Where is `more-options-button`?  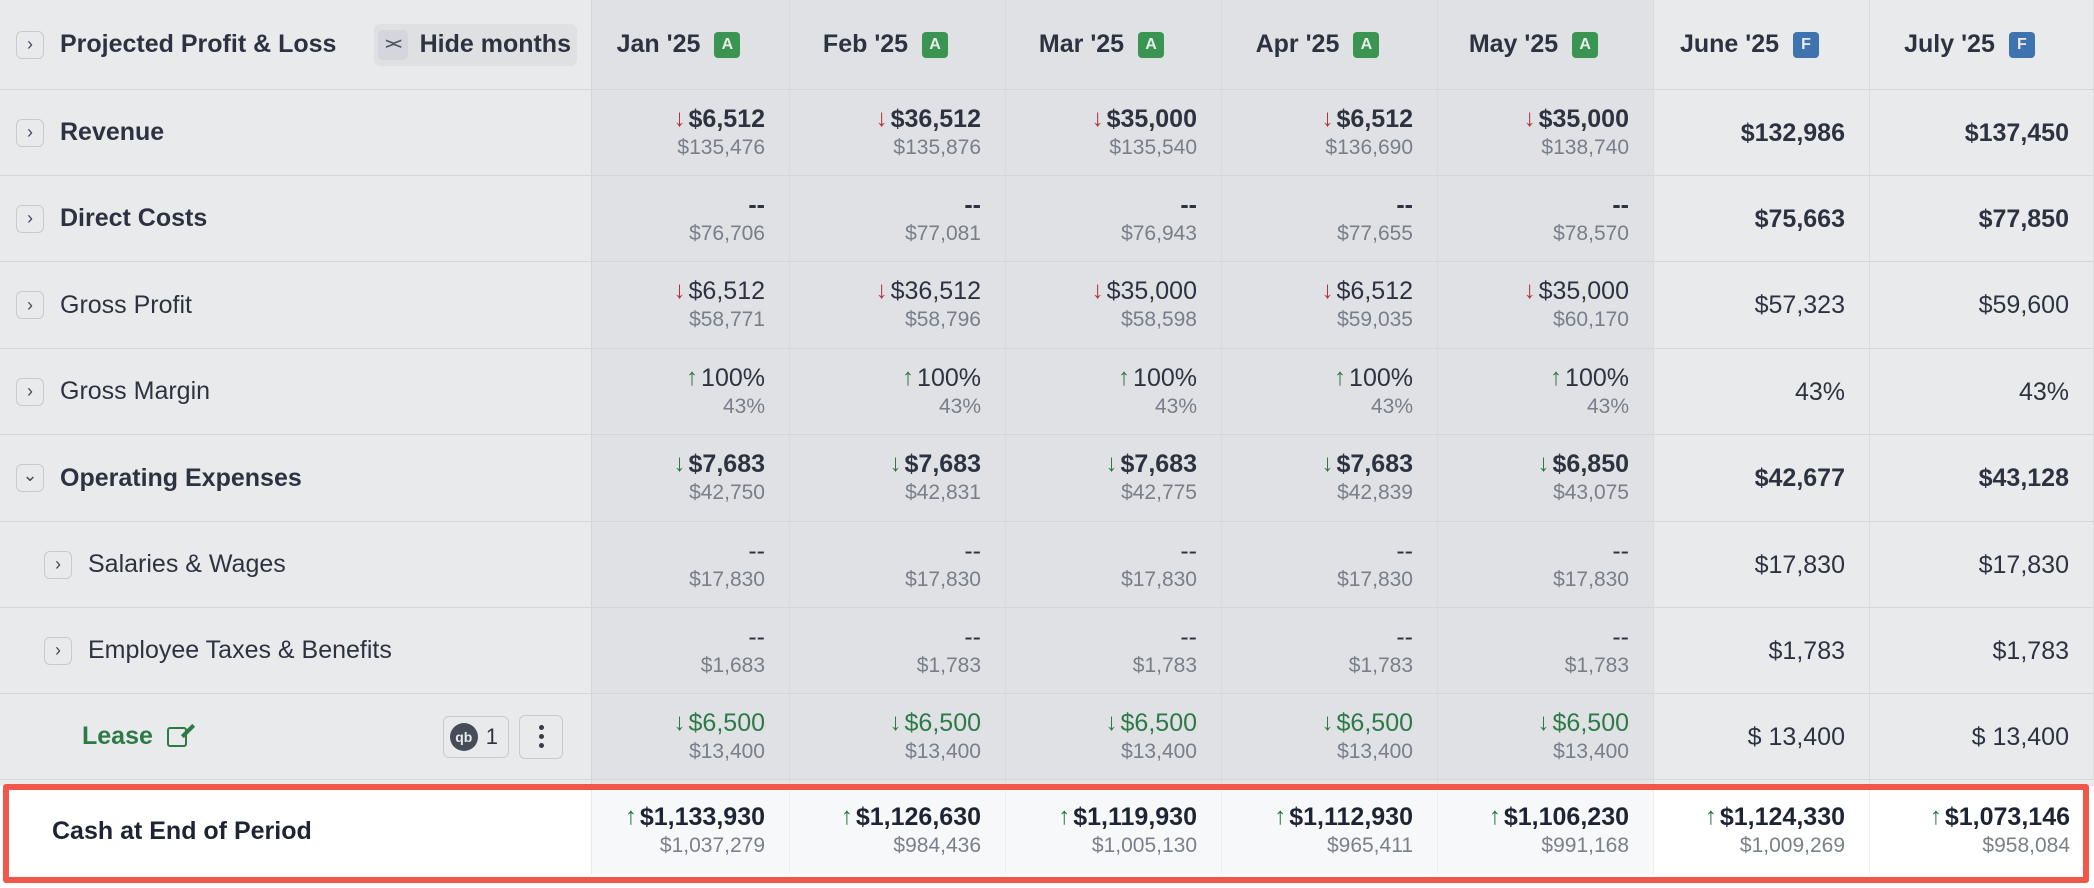 more-options-button is located at coordinates (541, 736).